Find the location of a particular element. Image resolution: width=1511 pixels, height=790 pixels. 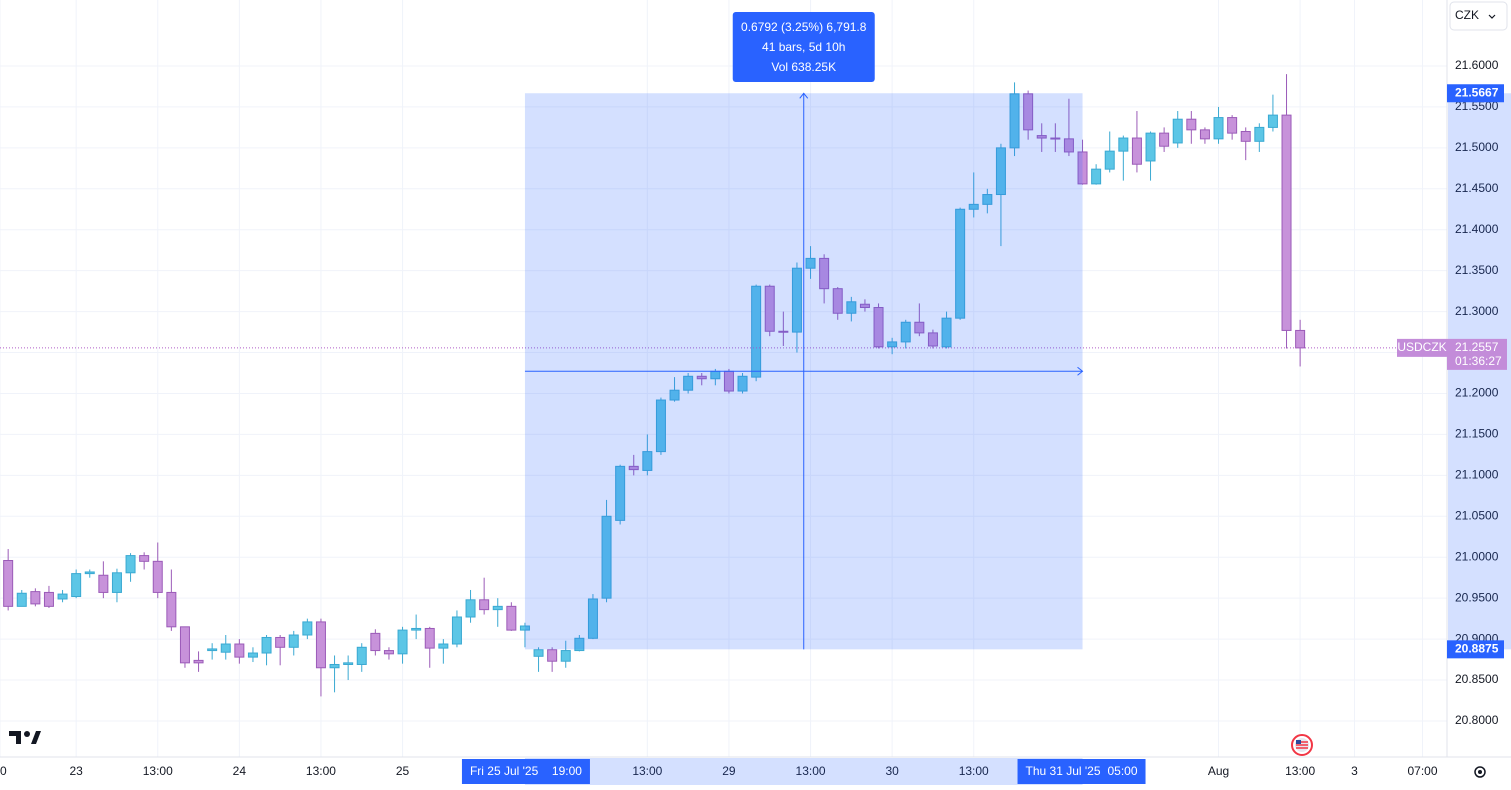

settings-button is located at coordinates (1480, 772).